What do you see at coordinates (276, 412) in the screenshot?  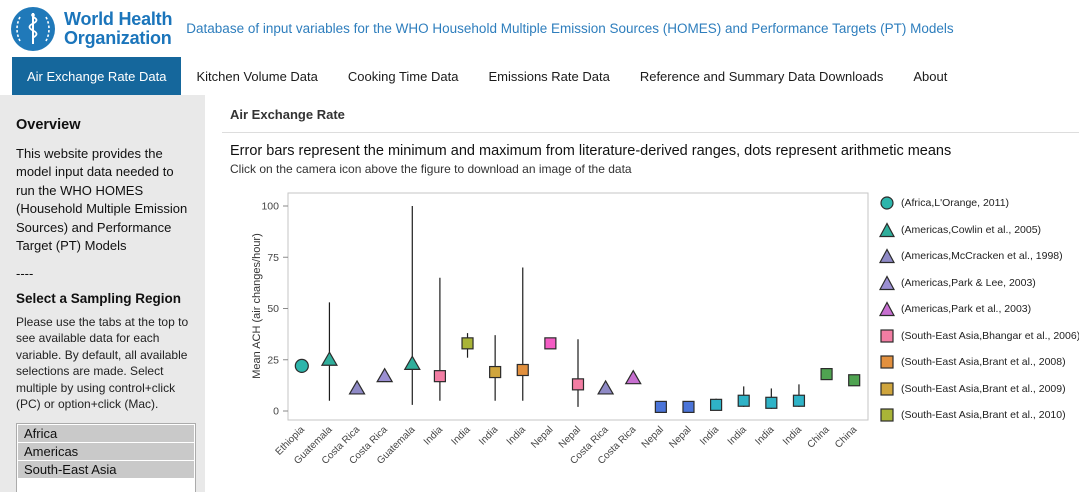 I see `y-tick-label: 0` at bounding box center [276, 412].